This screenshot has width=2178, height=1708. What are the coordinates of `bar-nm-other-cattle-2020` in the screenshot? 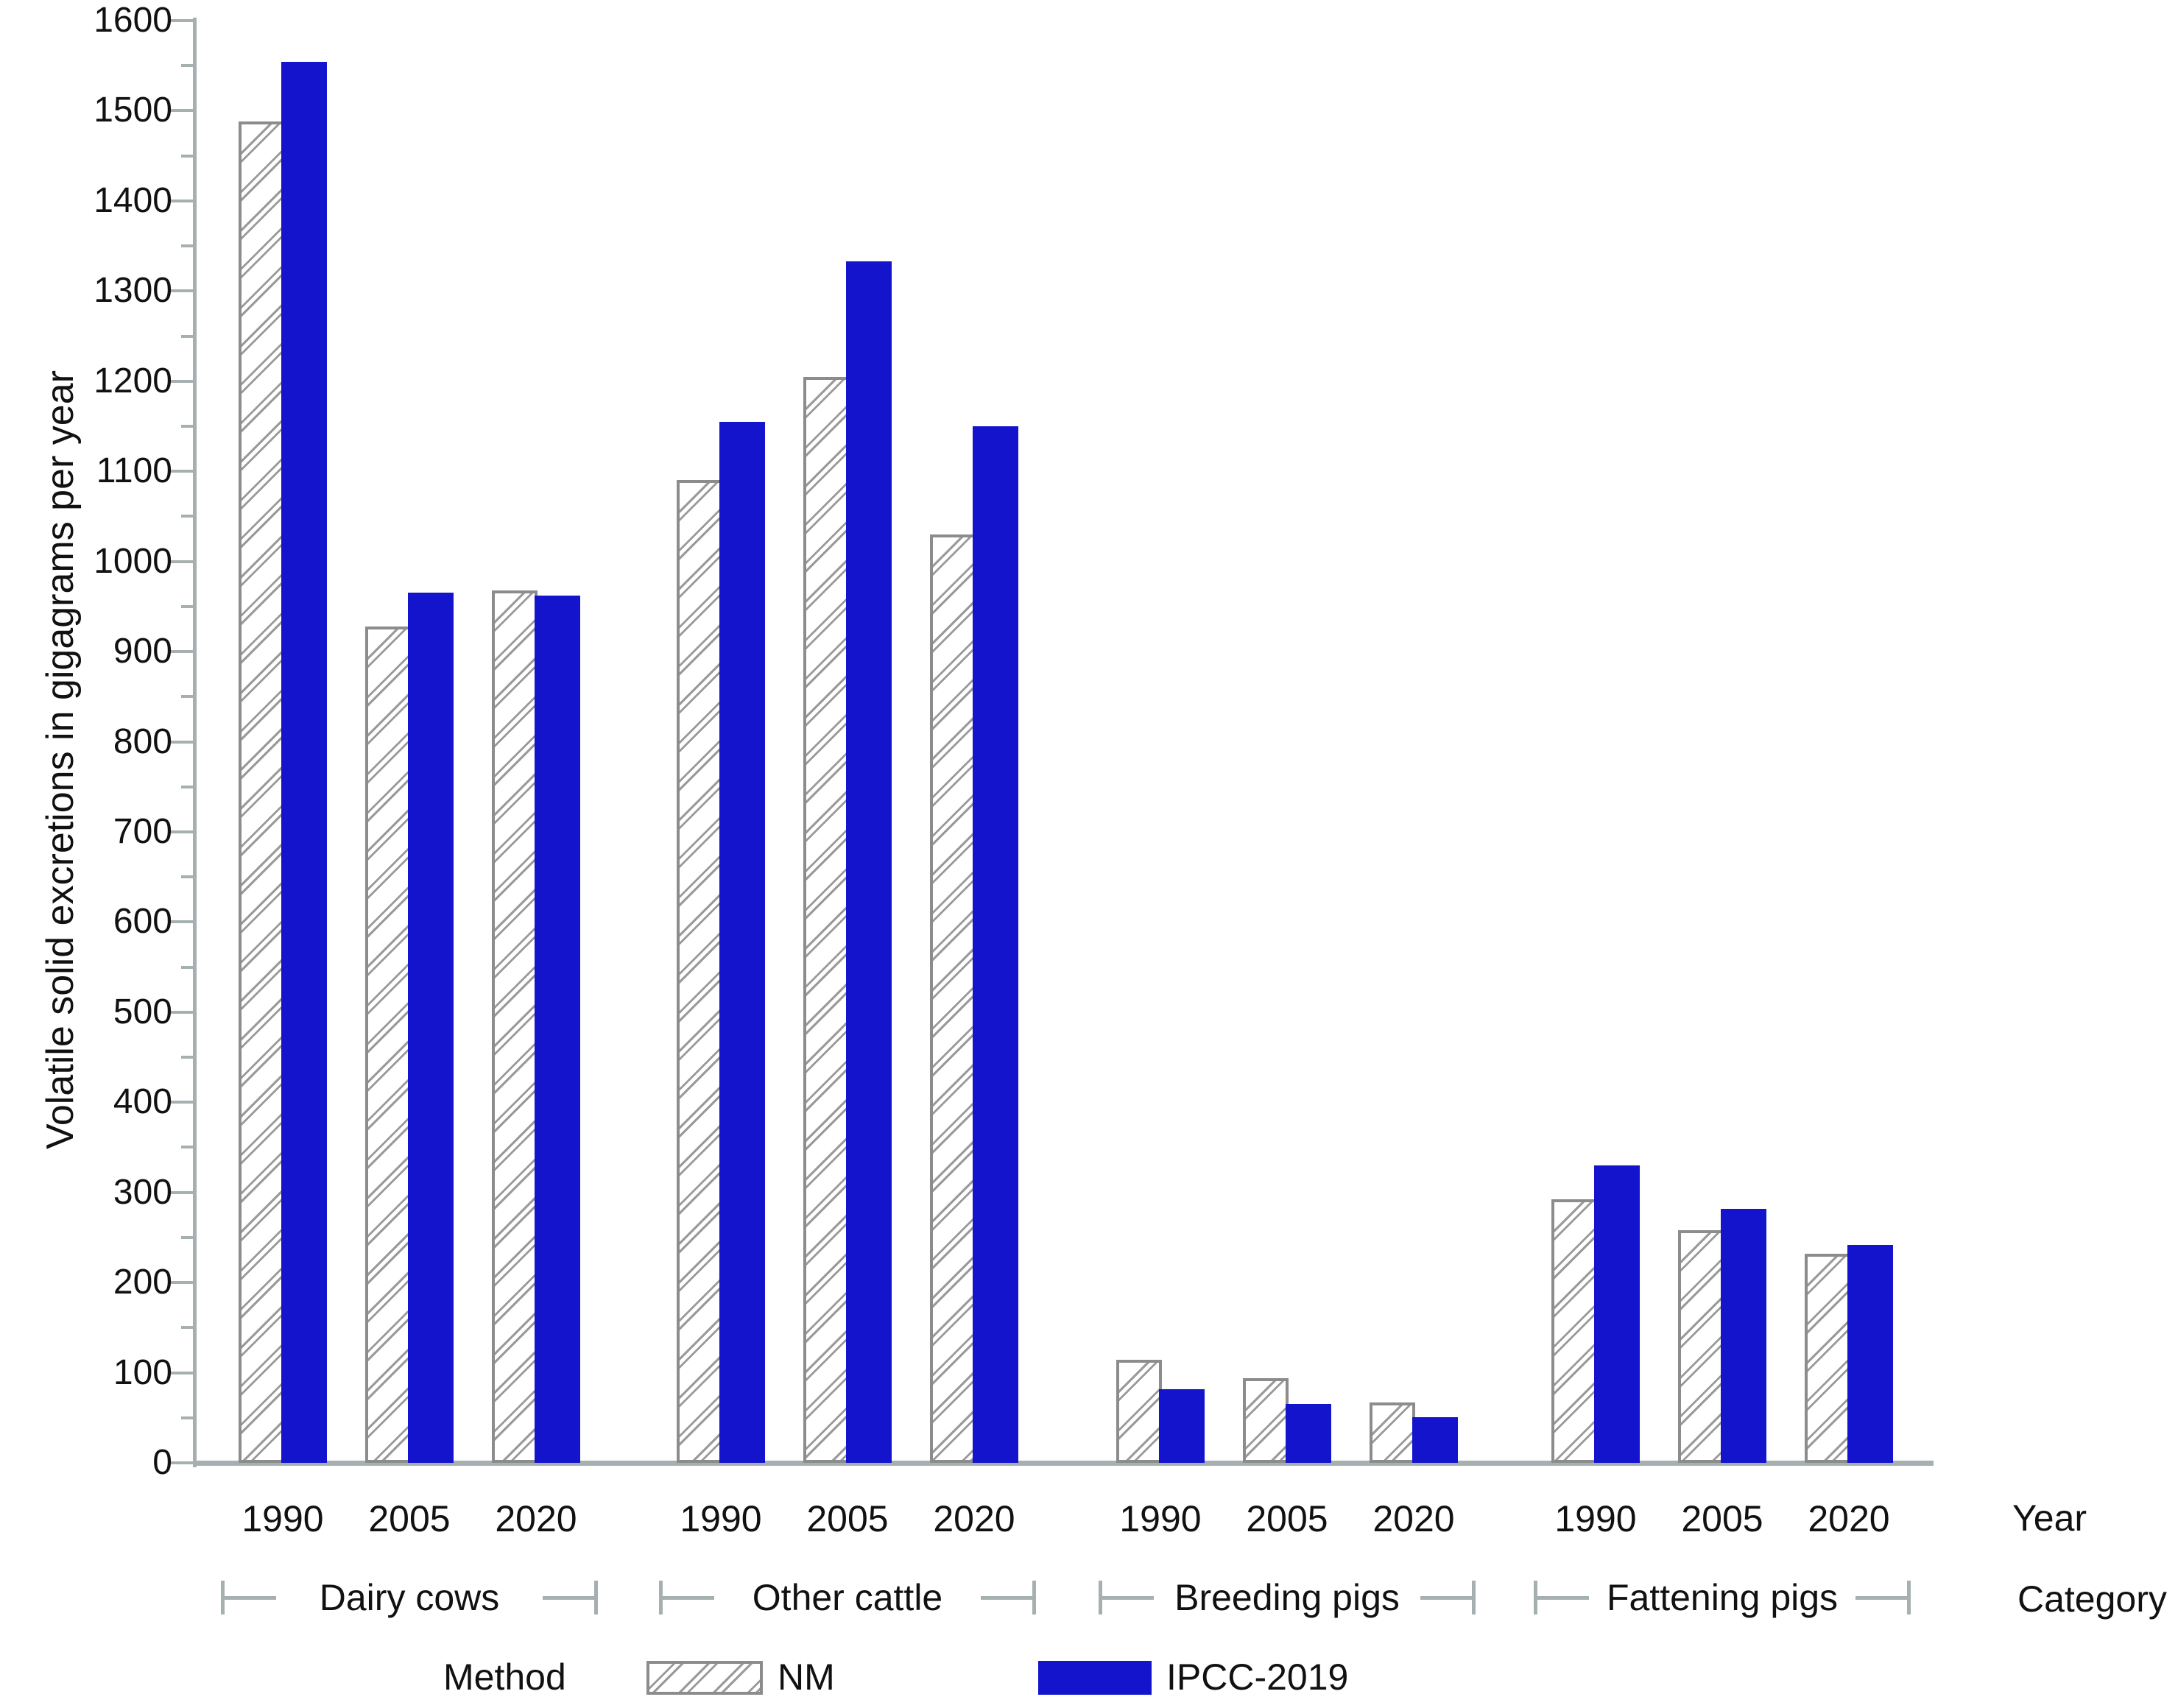 It's located at (953, 998).